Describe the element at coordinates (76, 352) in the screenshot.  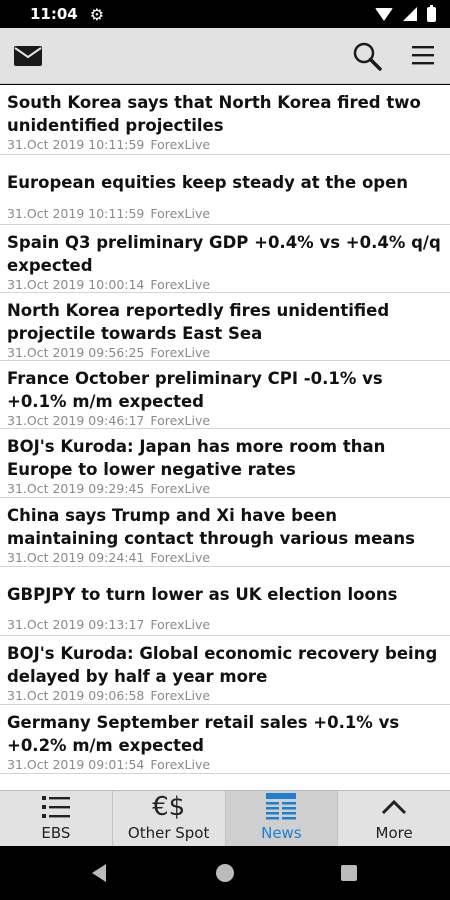
I see `news-time: 31.Oct 2019 09:56:25` at that location.